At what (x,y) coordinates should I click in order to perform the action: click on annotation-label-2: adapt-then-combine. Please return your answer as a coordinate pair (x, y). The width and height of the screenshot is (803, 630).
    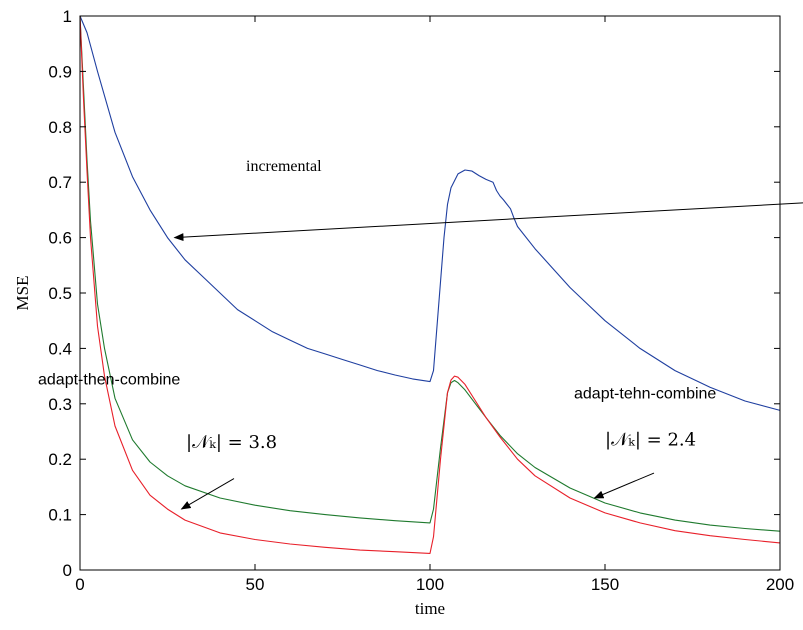
    Looking at the image, I should click on (109, 379).